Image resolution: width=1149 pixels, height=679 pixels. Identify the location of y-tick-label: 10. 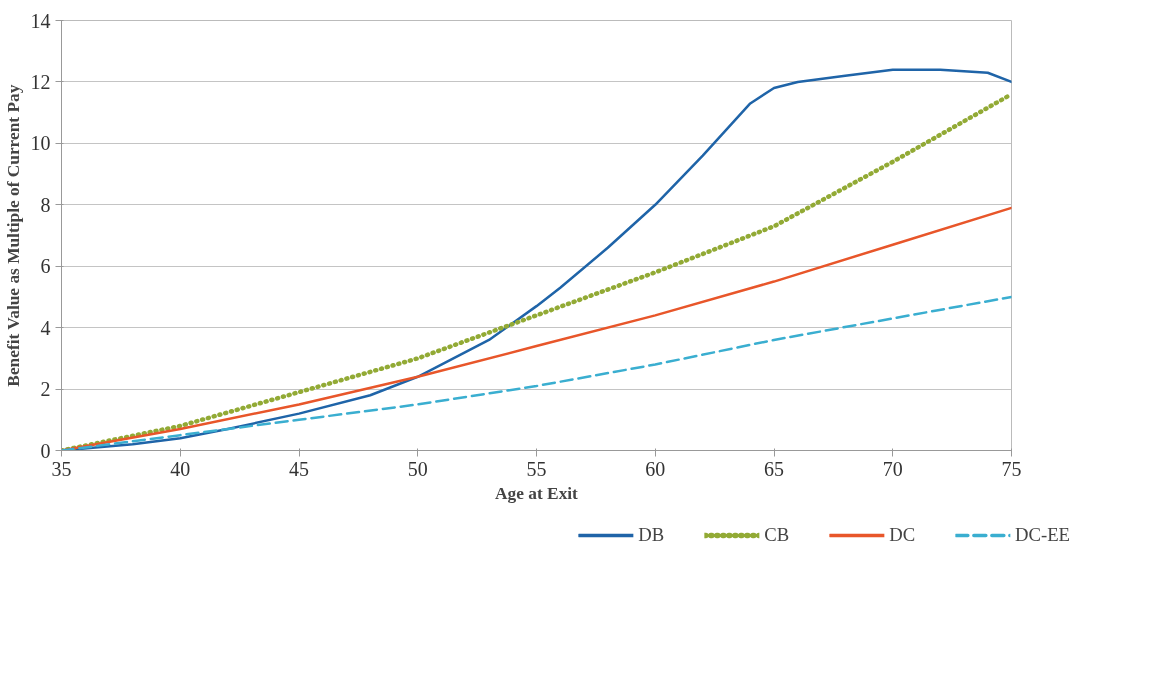
(40, 143).